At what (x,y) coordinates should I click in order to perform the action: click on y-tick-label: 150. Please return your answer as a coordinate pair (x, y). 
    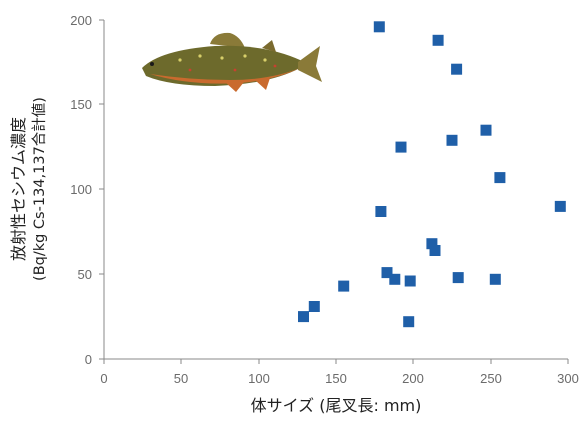
    Looking at the image, I should click on (81, 104).